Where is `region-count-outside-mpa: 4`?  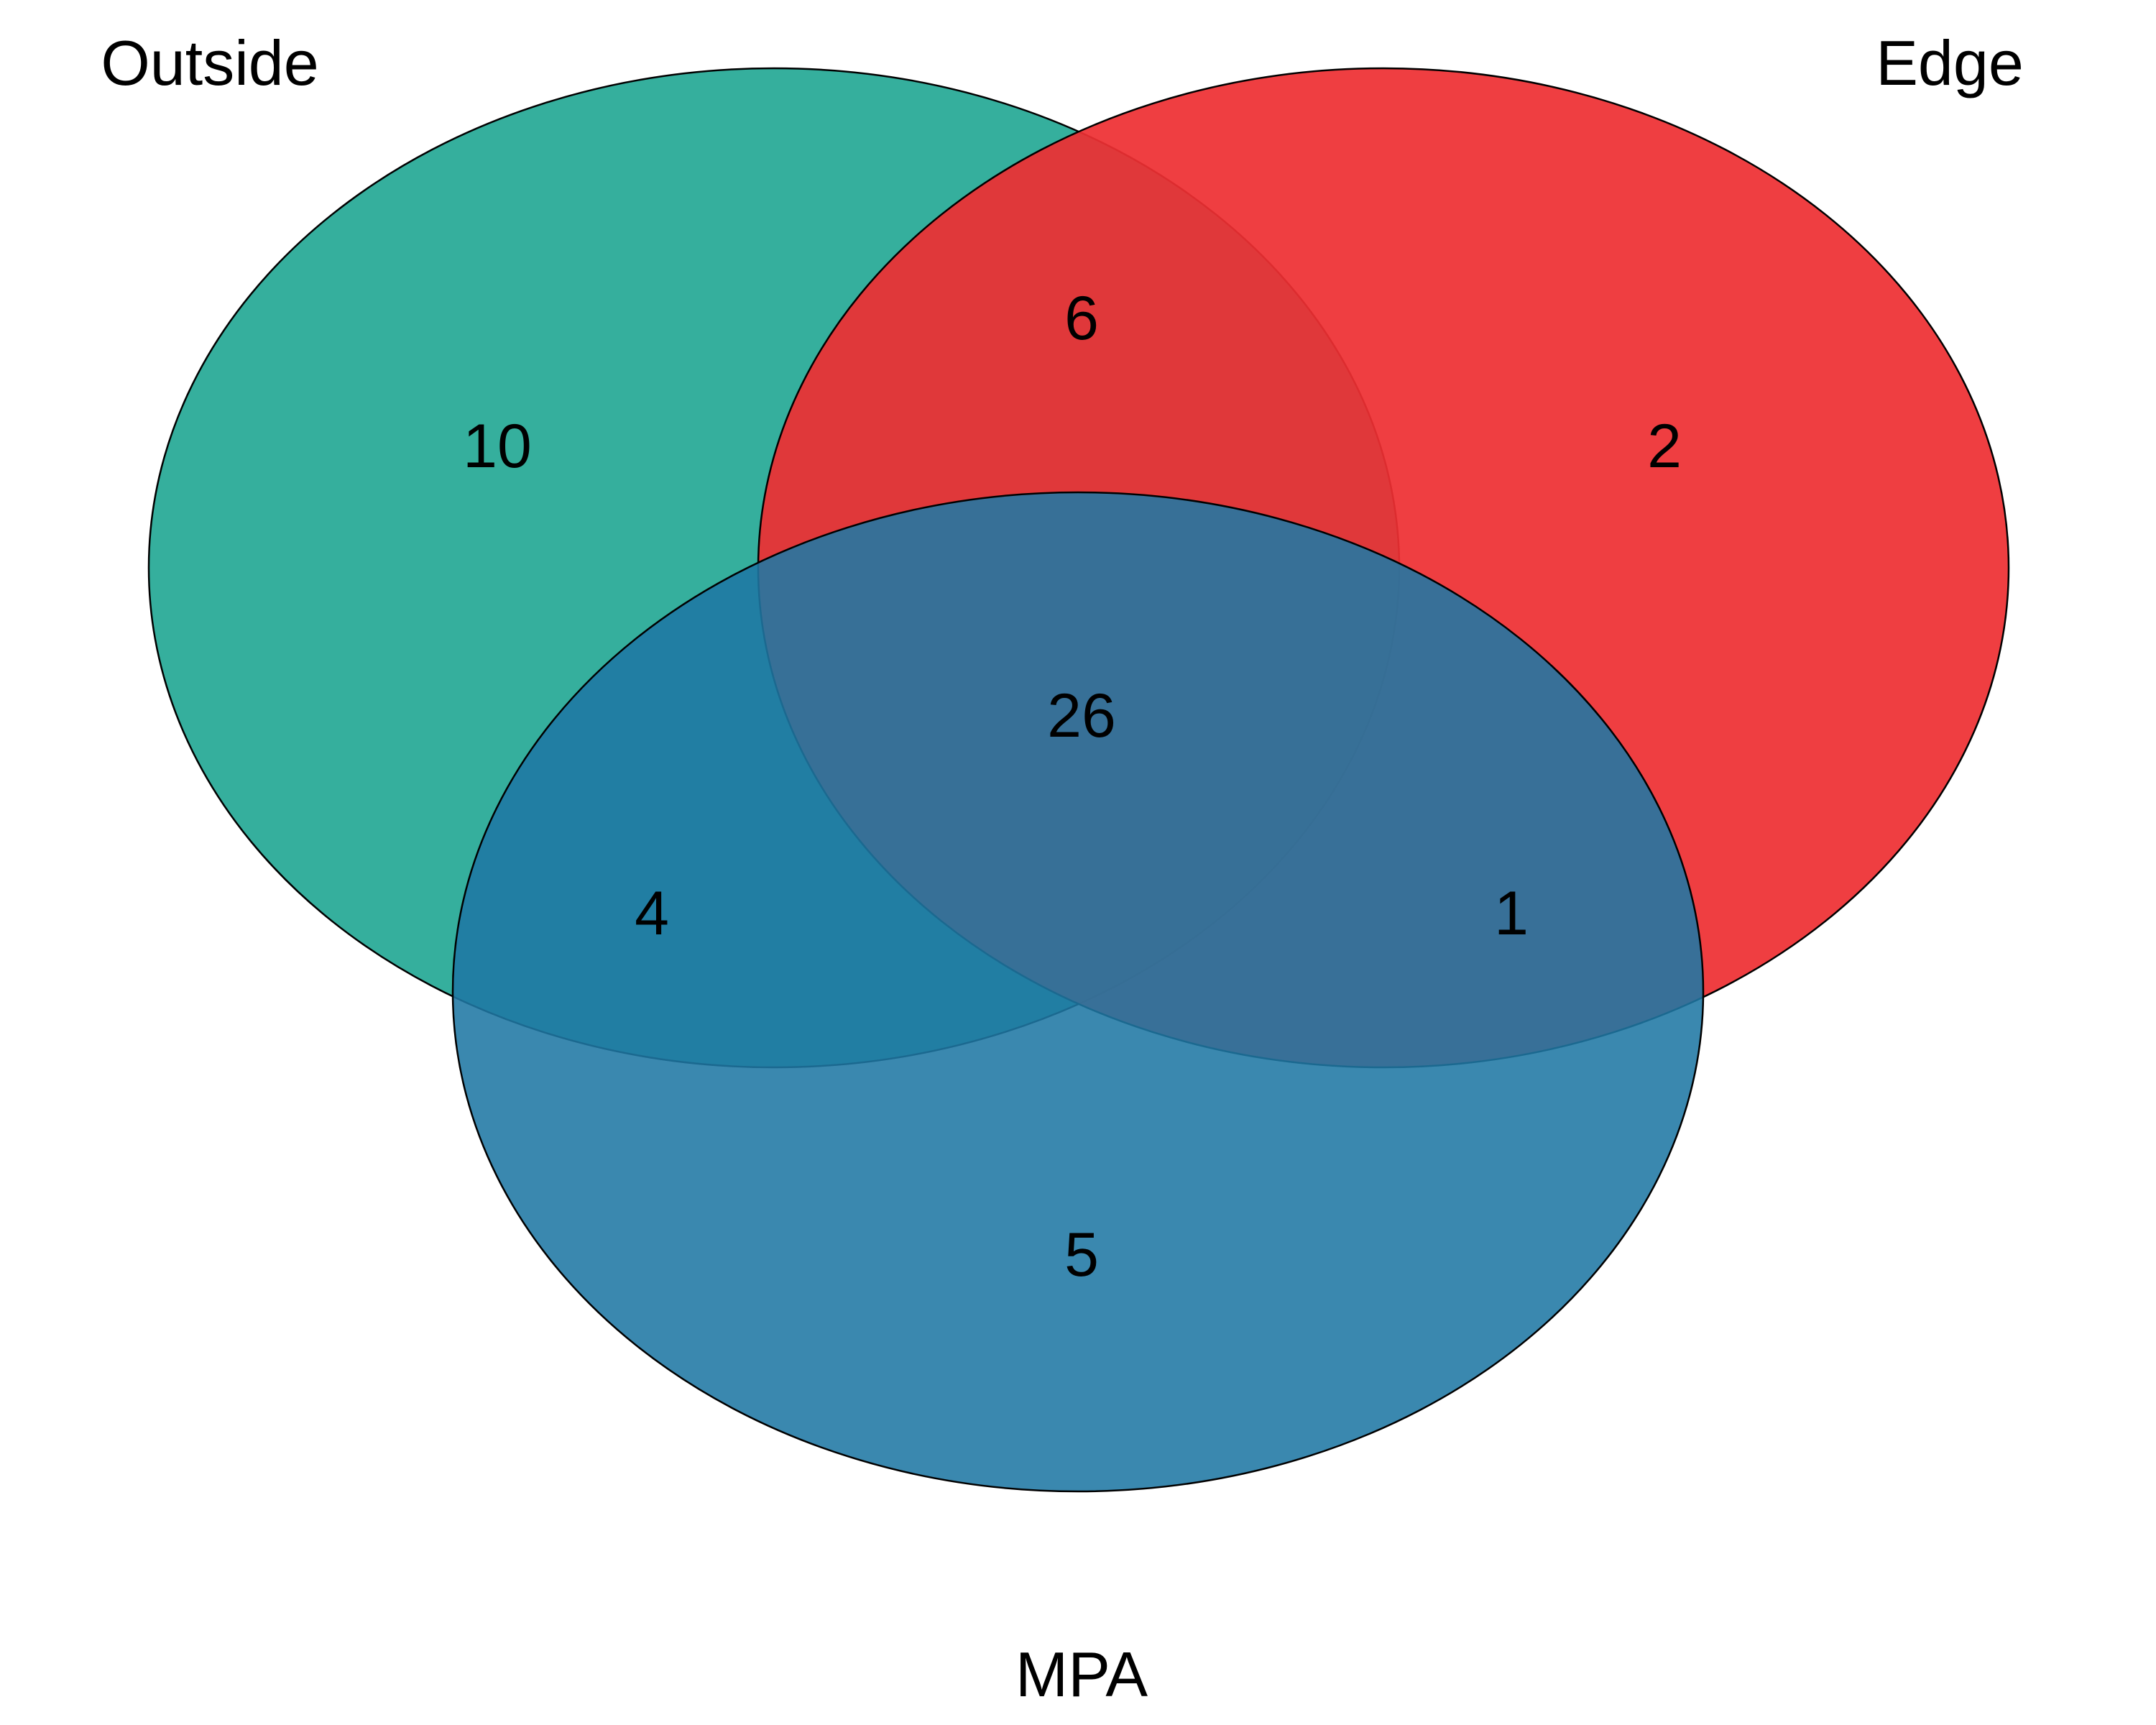 region-count-outside-mpa: 4 is located at coordinates (652, 913).